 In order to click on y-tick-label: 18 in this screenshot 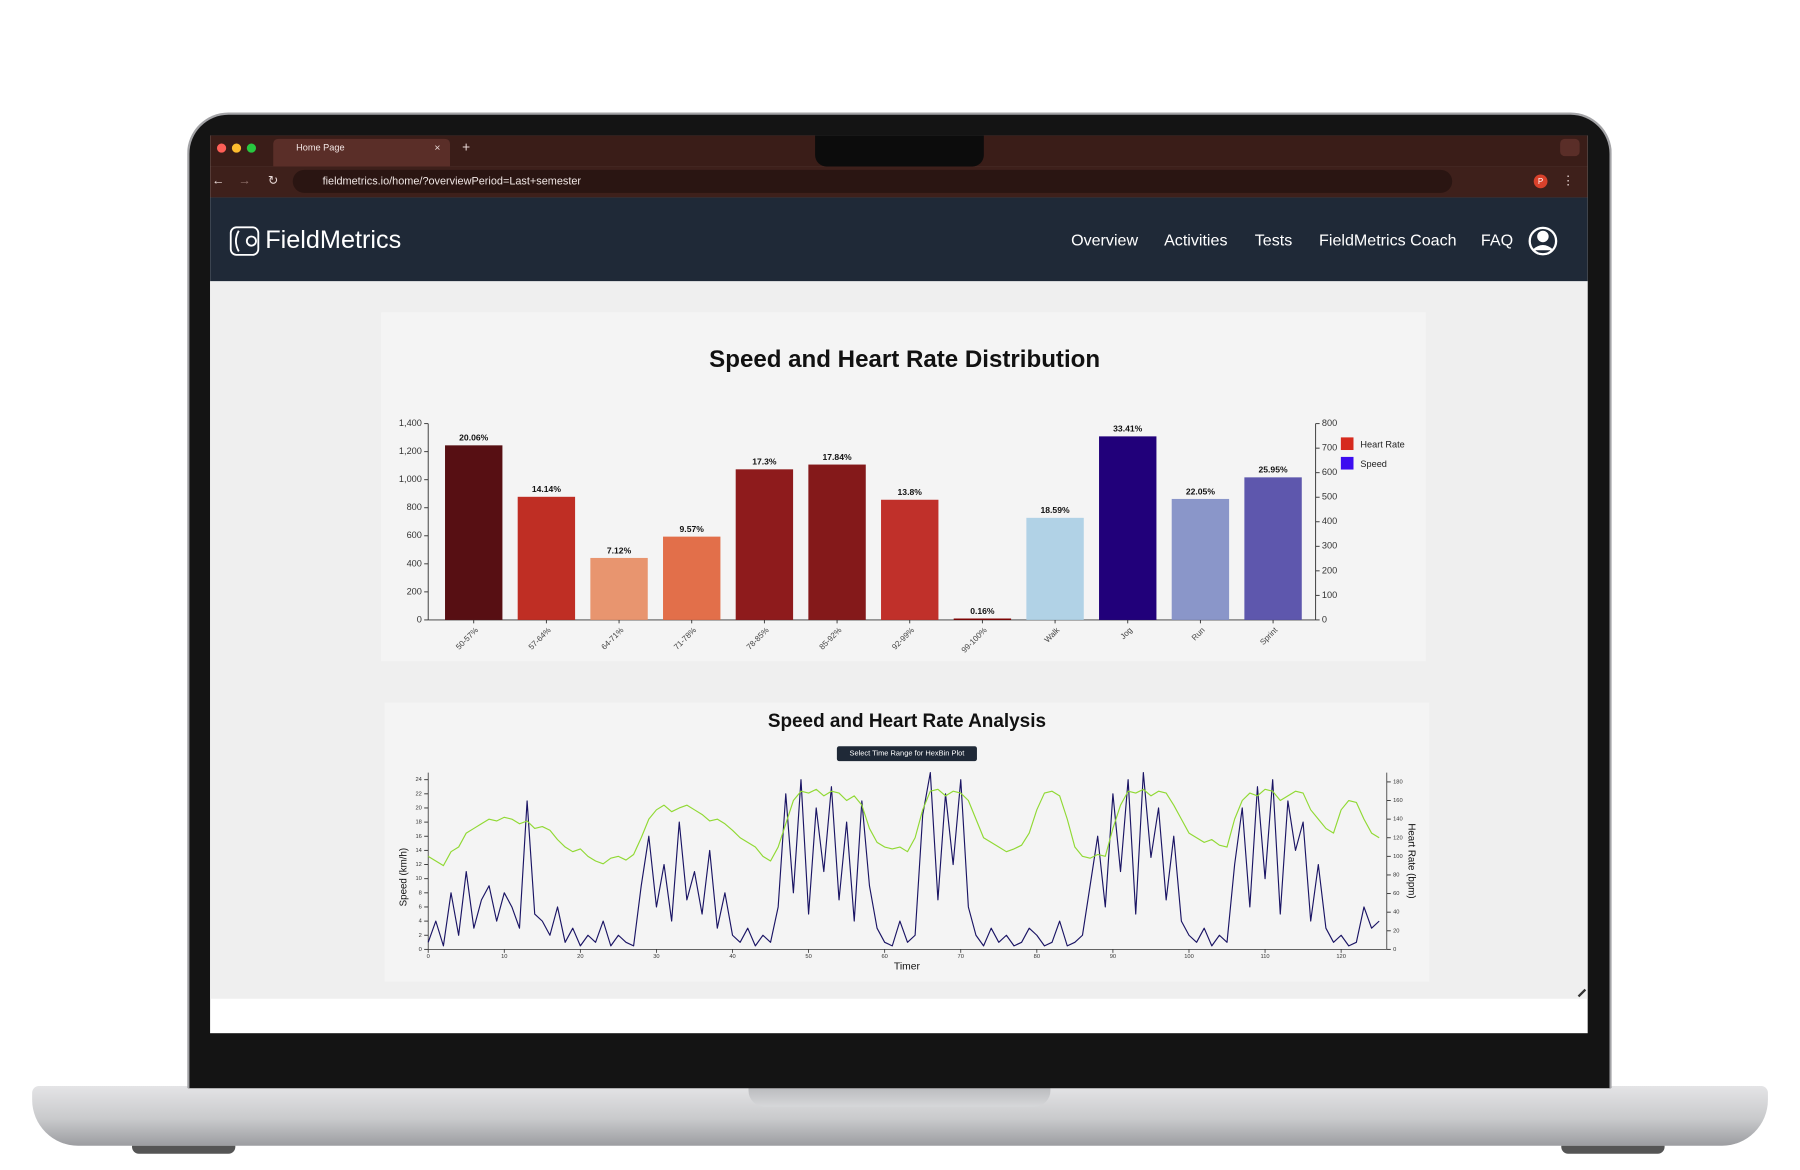, I will do `click(418, 823)`.